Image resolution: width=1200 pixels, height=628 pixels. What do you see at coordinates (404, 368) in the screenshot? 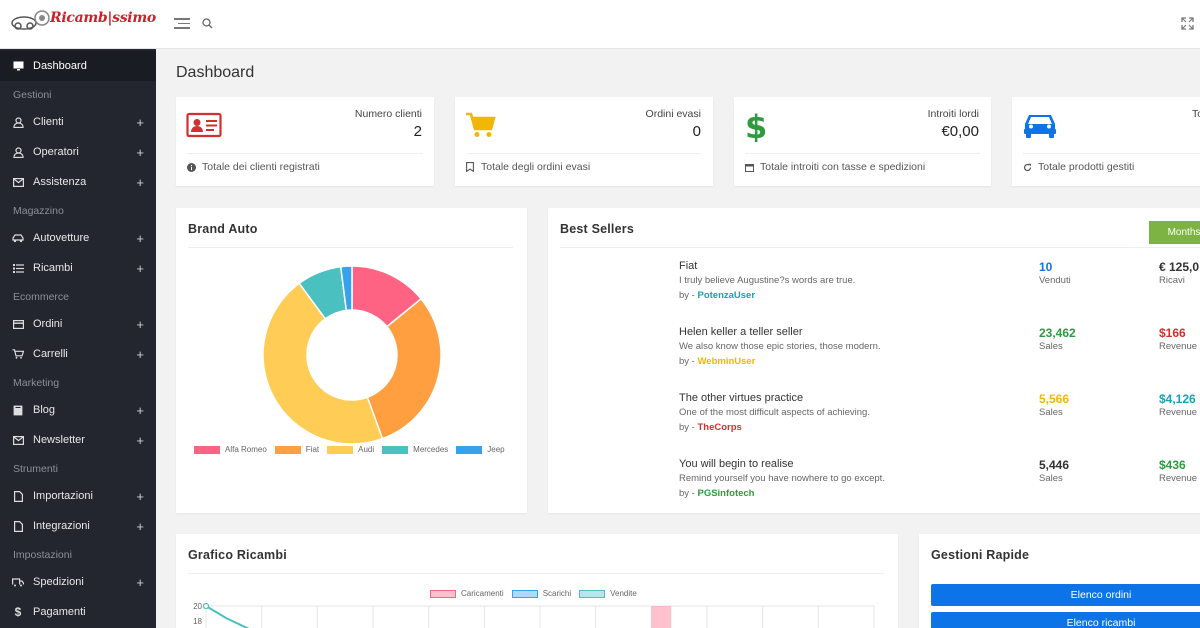
I see `donut-slice-fiat` at bounding box center [404, 368].